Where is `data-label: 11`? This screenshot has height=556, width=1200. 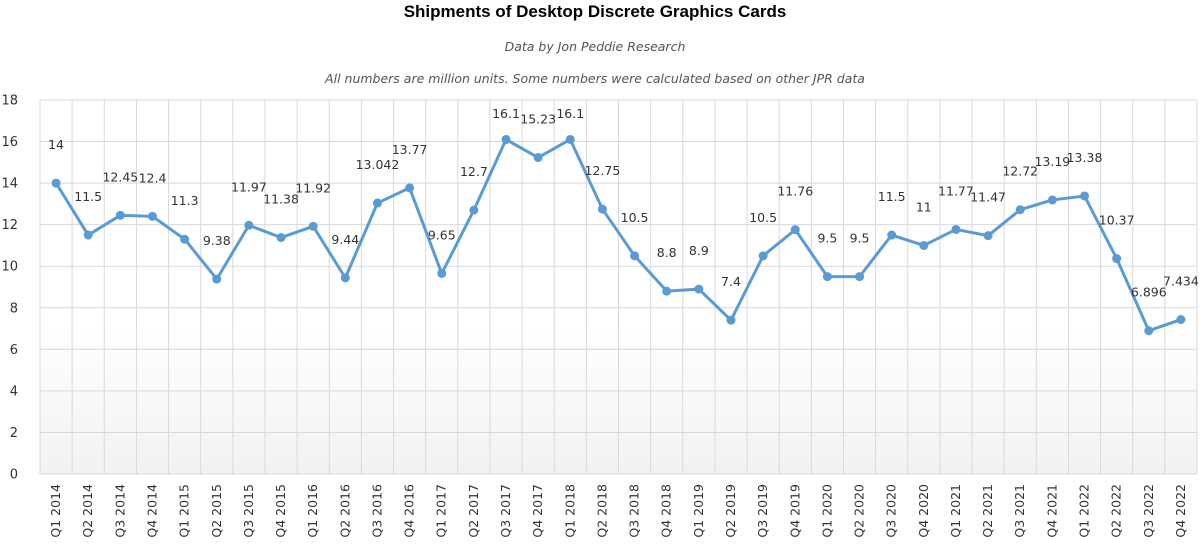 data-label: 11 is located at coordinates (924, 206).